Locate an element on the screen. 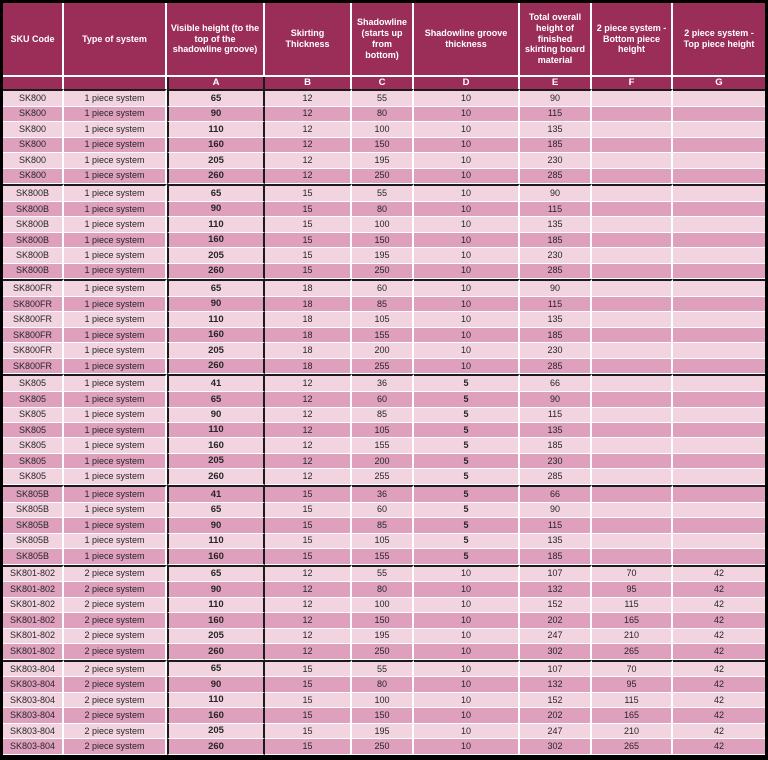 This screenshot has height=760, width=768. cell: SK803-804 is located at coordinates (33, 685).